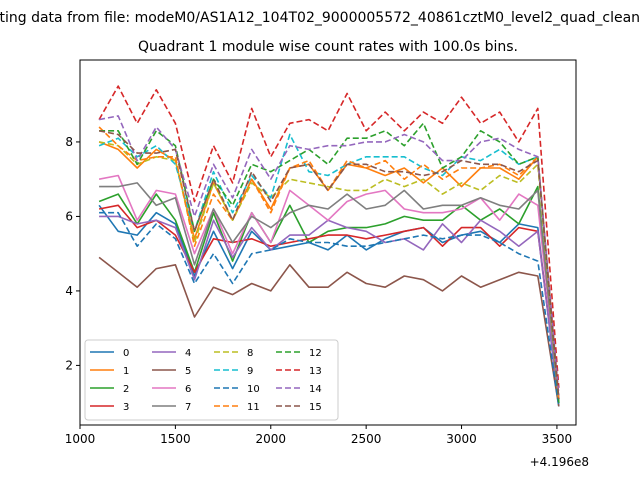  What do you see at coordinates (175, 439) in the screenshot?
I see `x-tick-label: 1500` at bounding box center [175, 439].